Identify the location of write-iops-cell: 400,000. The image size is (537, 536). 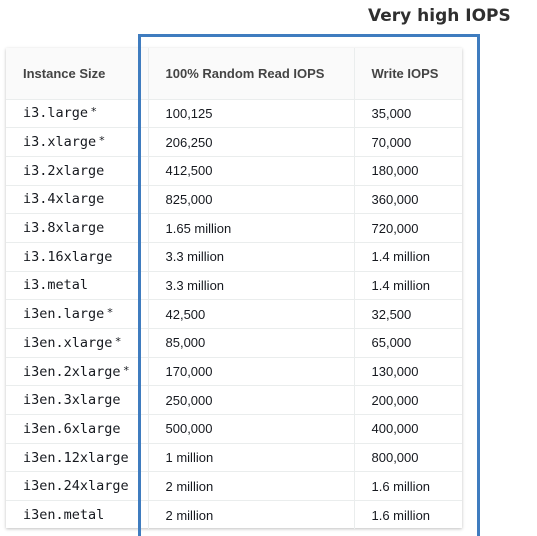
(408, 429).